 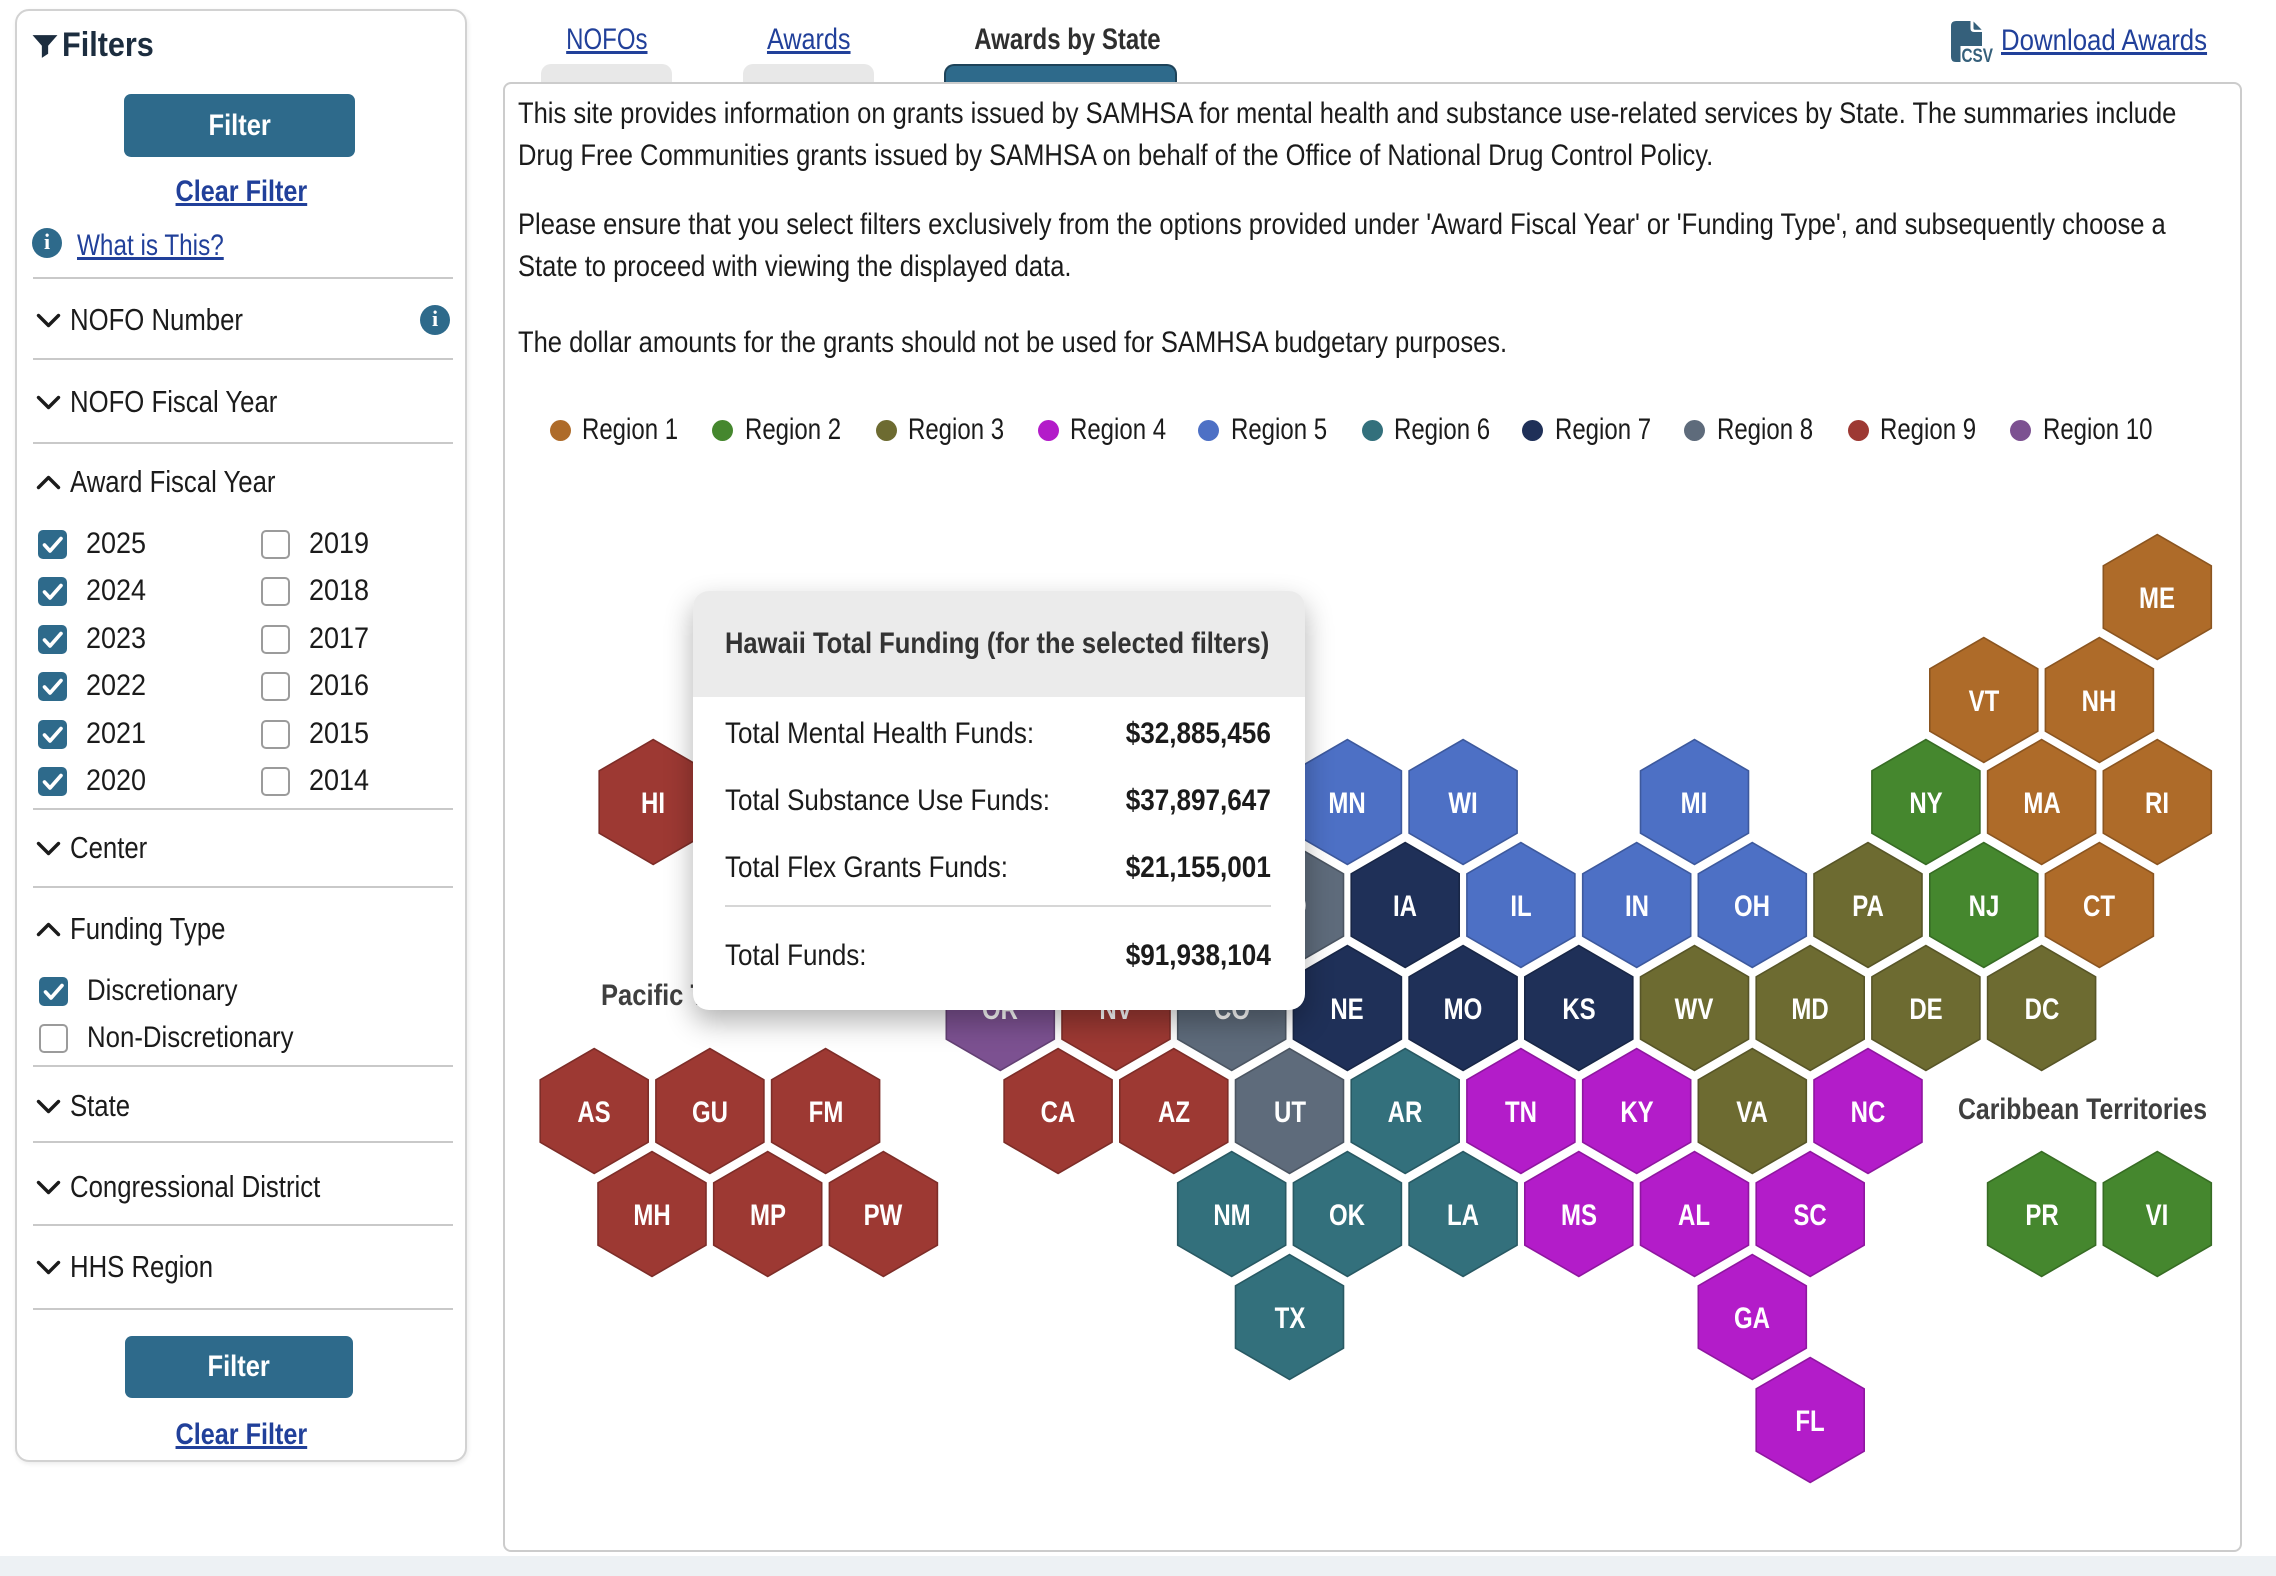 I want to click on svg-text: FM, so click(x=826, y=1111).